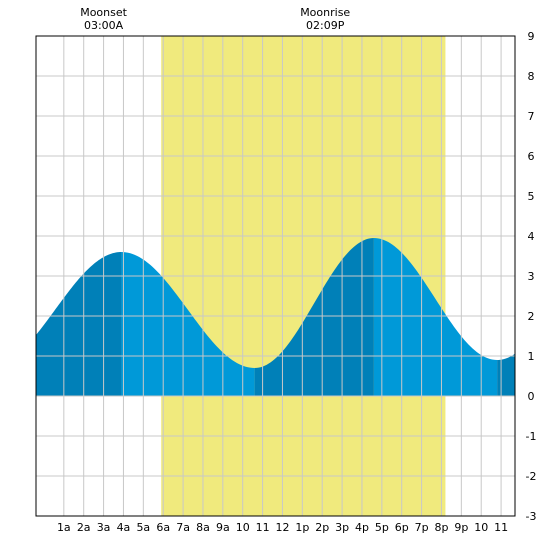  What do you see at coordinates (163, 527) in the screenshot?
I see `x-tick-label: 6a` at bounding box center [163, 527].